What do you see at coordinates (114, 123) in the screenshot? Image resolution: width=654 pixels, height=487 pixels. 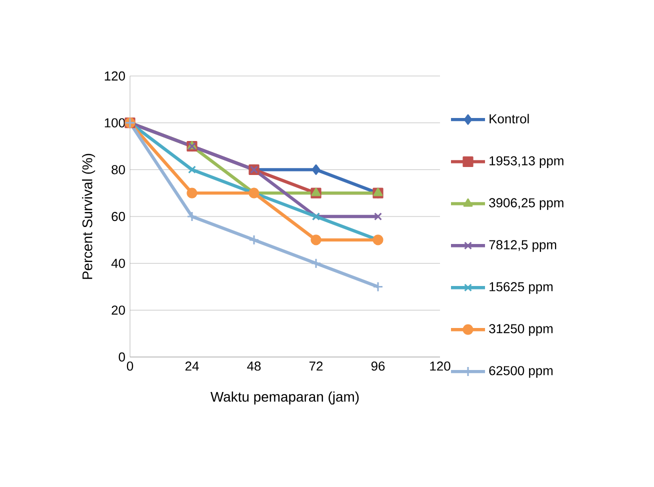 I see `y-tick-label: 100` at bounding box center [114, 123].